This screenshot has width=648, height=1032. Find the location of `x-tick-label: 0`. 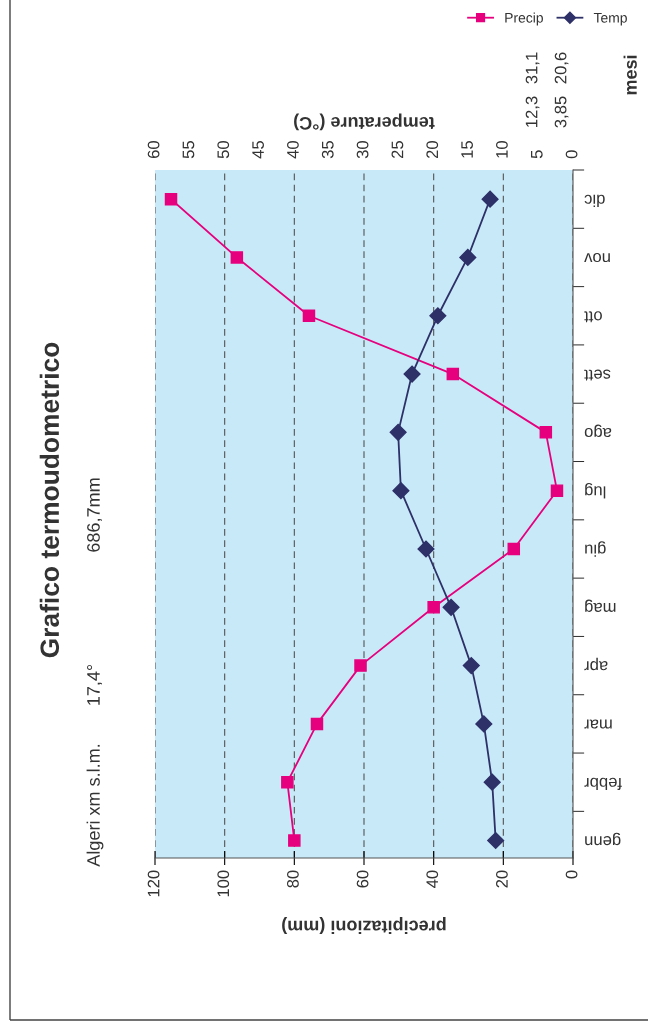

x-tick-label: 0 is located at coordinates (571, 874).